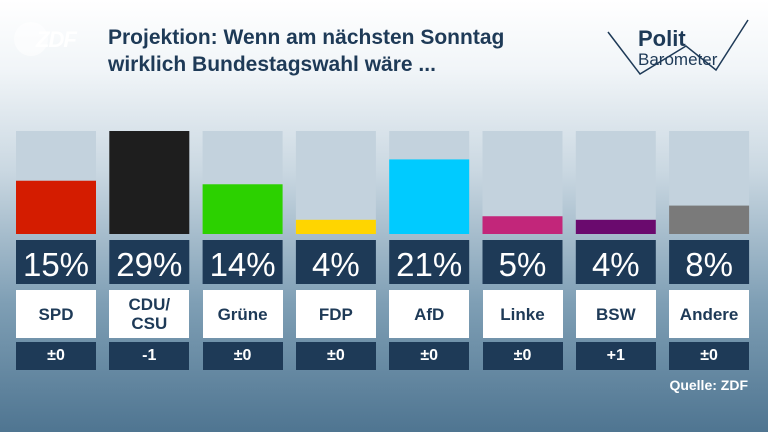 The width and height of the screenshot is (768, 432). I want to click on party-name: Andere, so click(709, 314).